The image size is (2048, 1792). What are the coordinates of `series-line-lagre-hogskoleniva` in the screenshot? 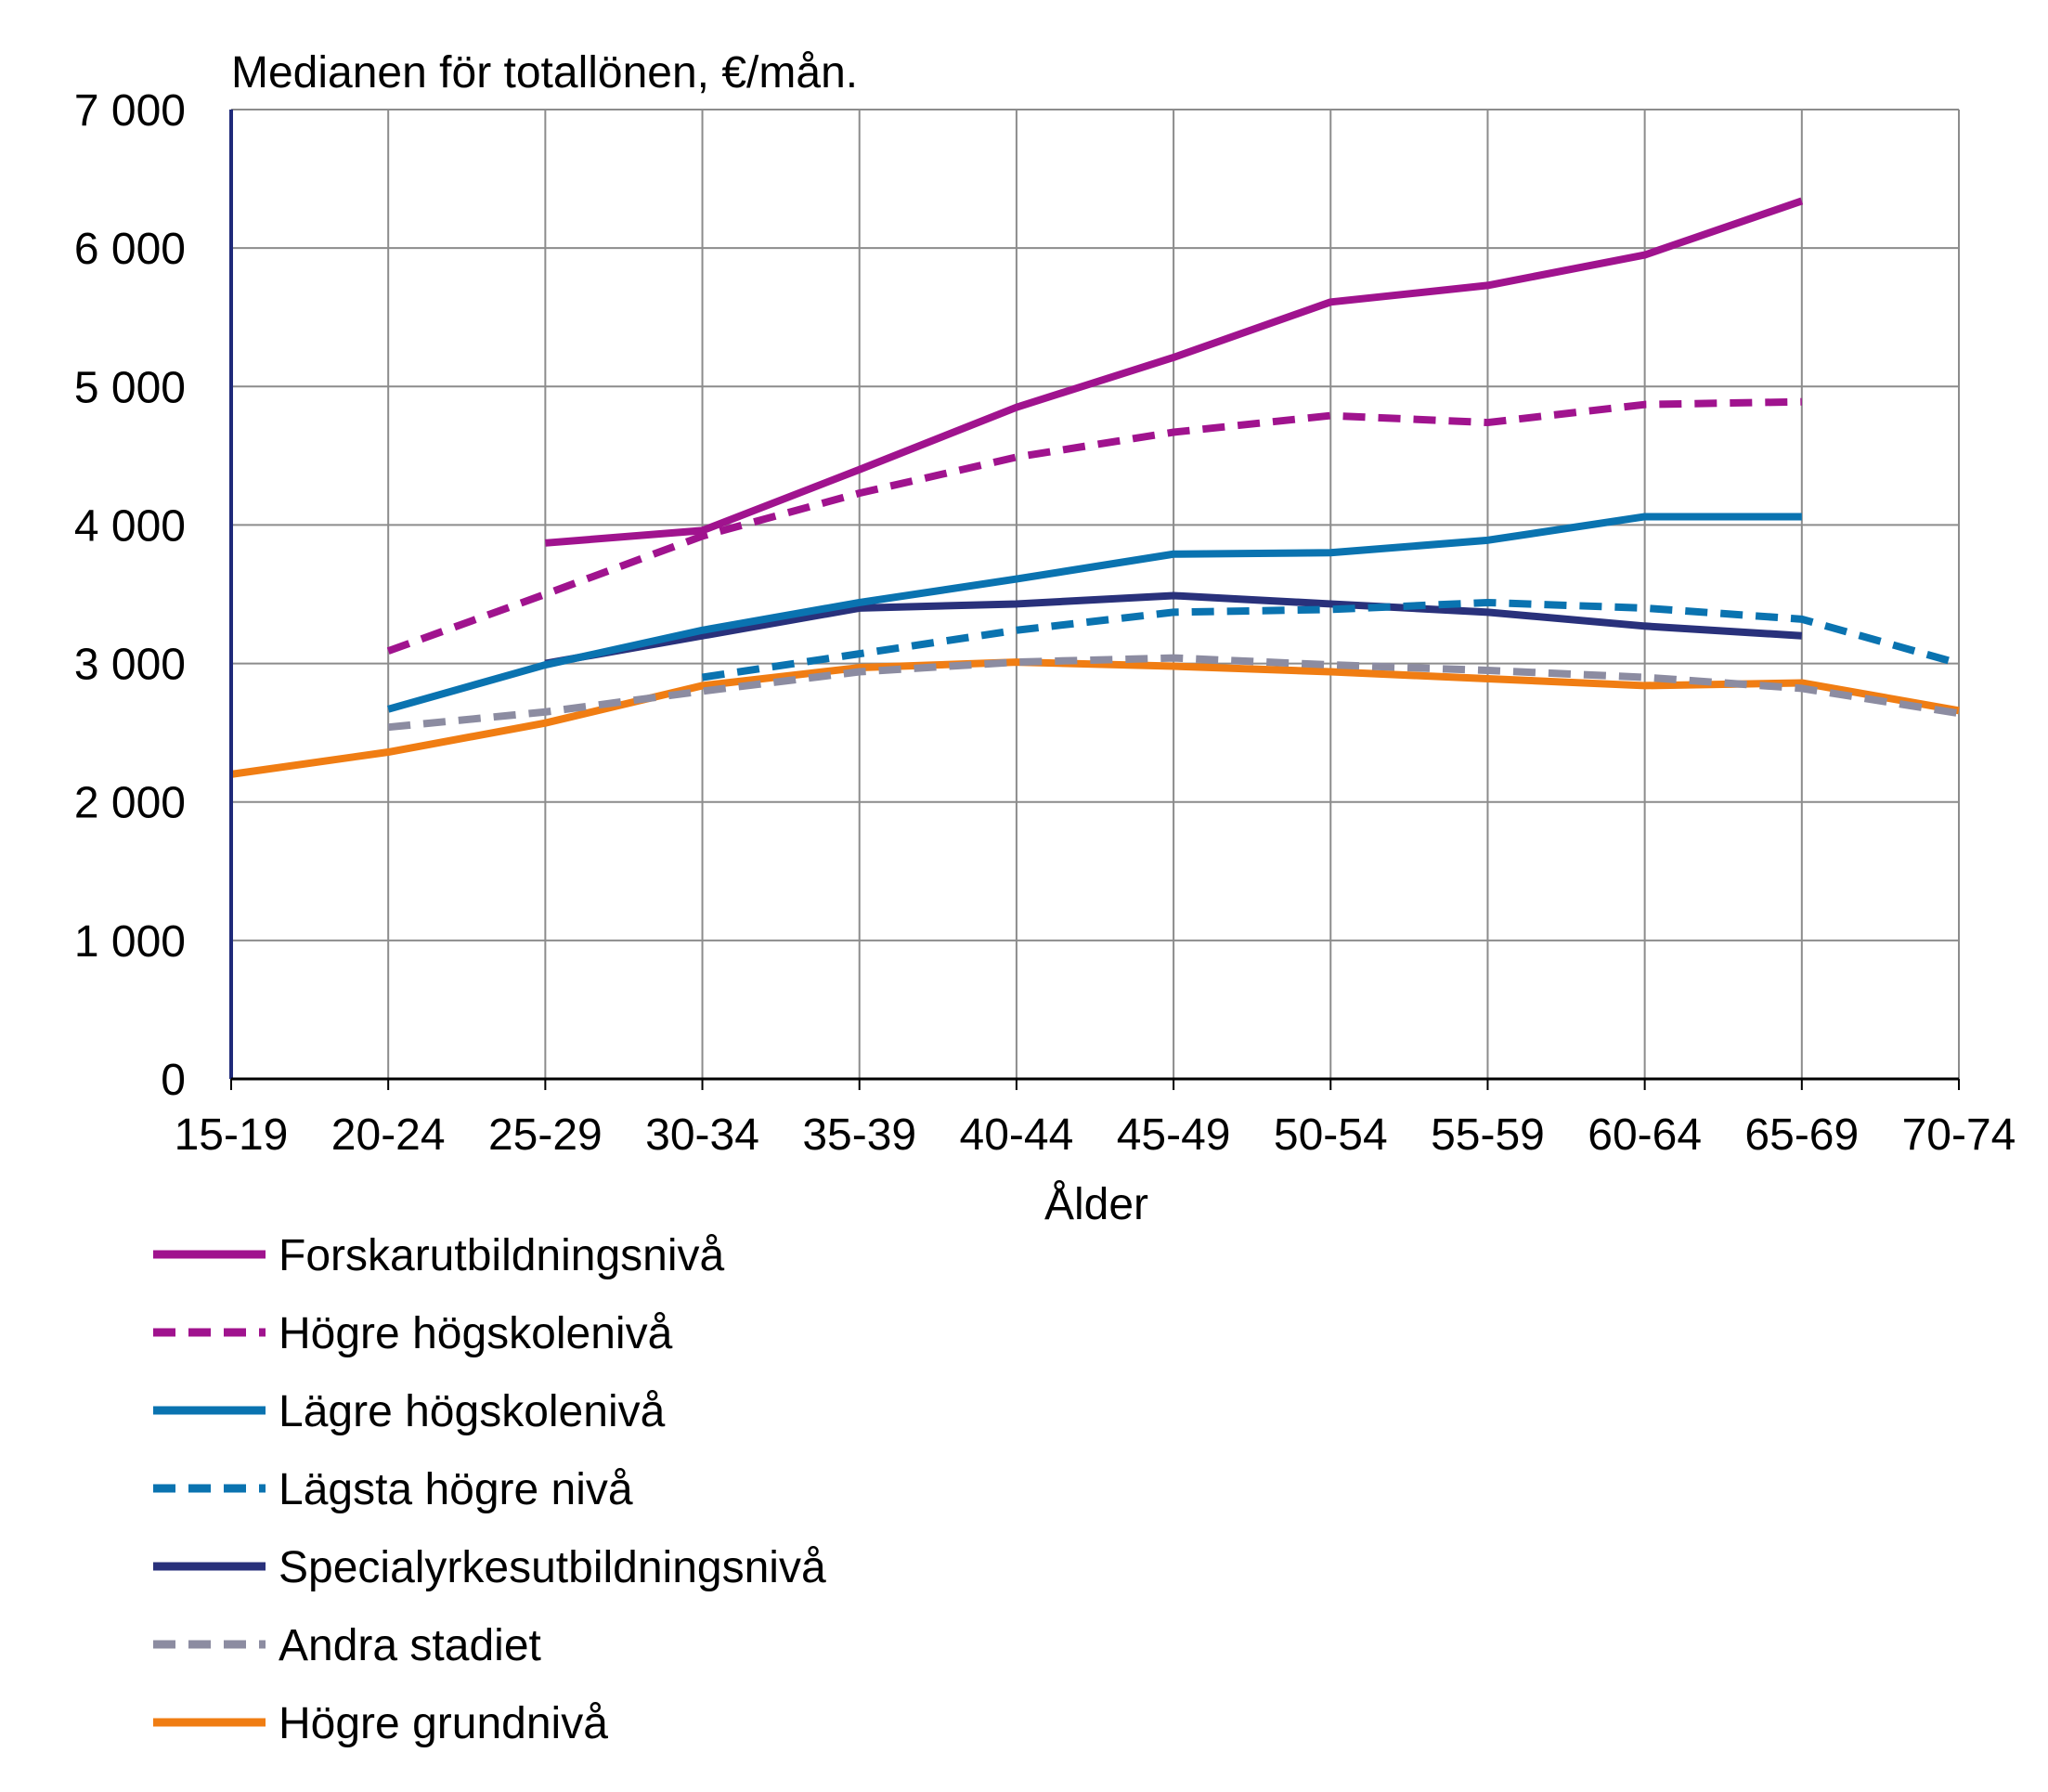 It's located at (1094, 613).